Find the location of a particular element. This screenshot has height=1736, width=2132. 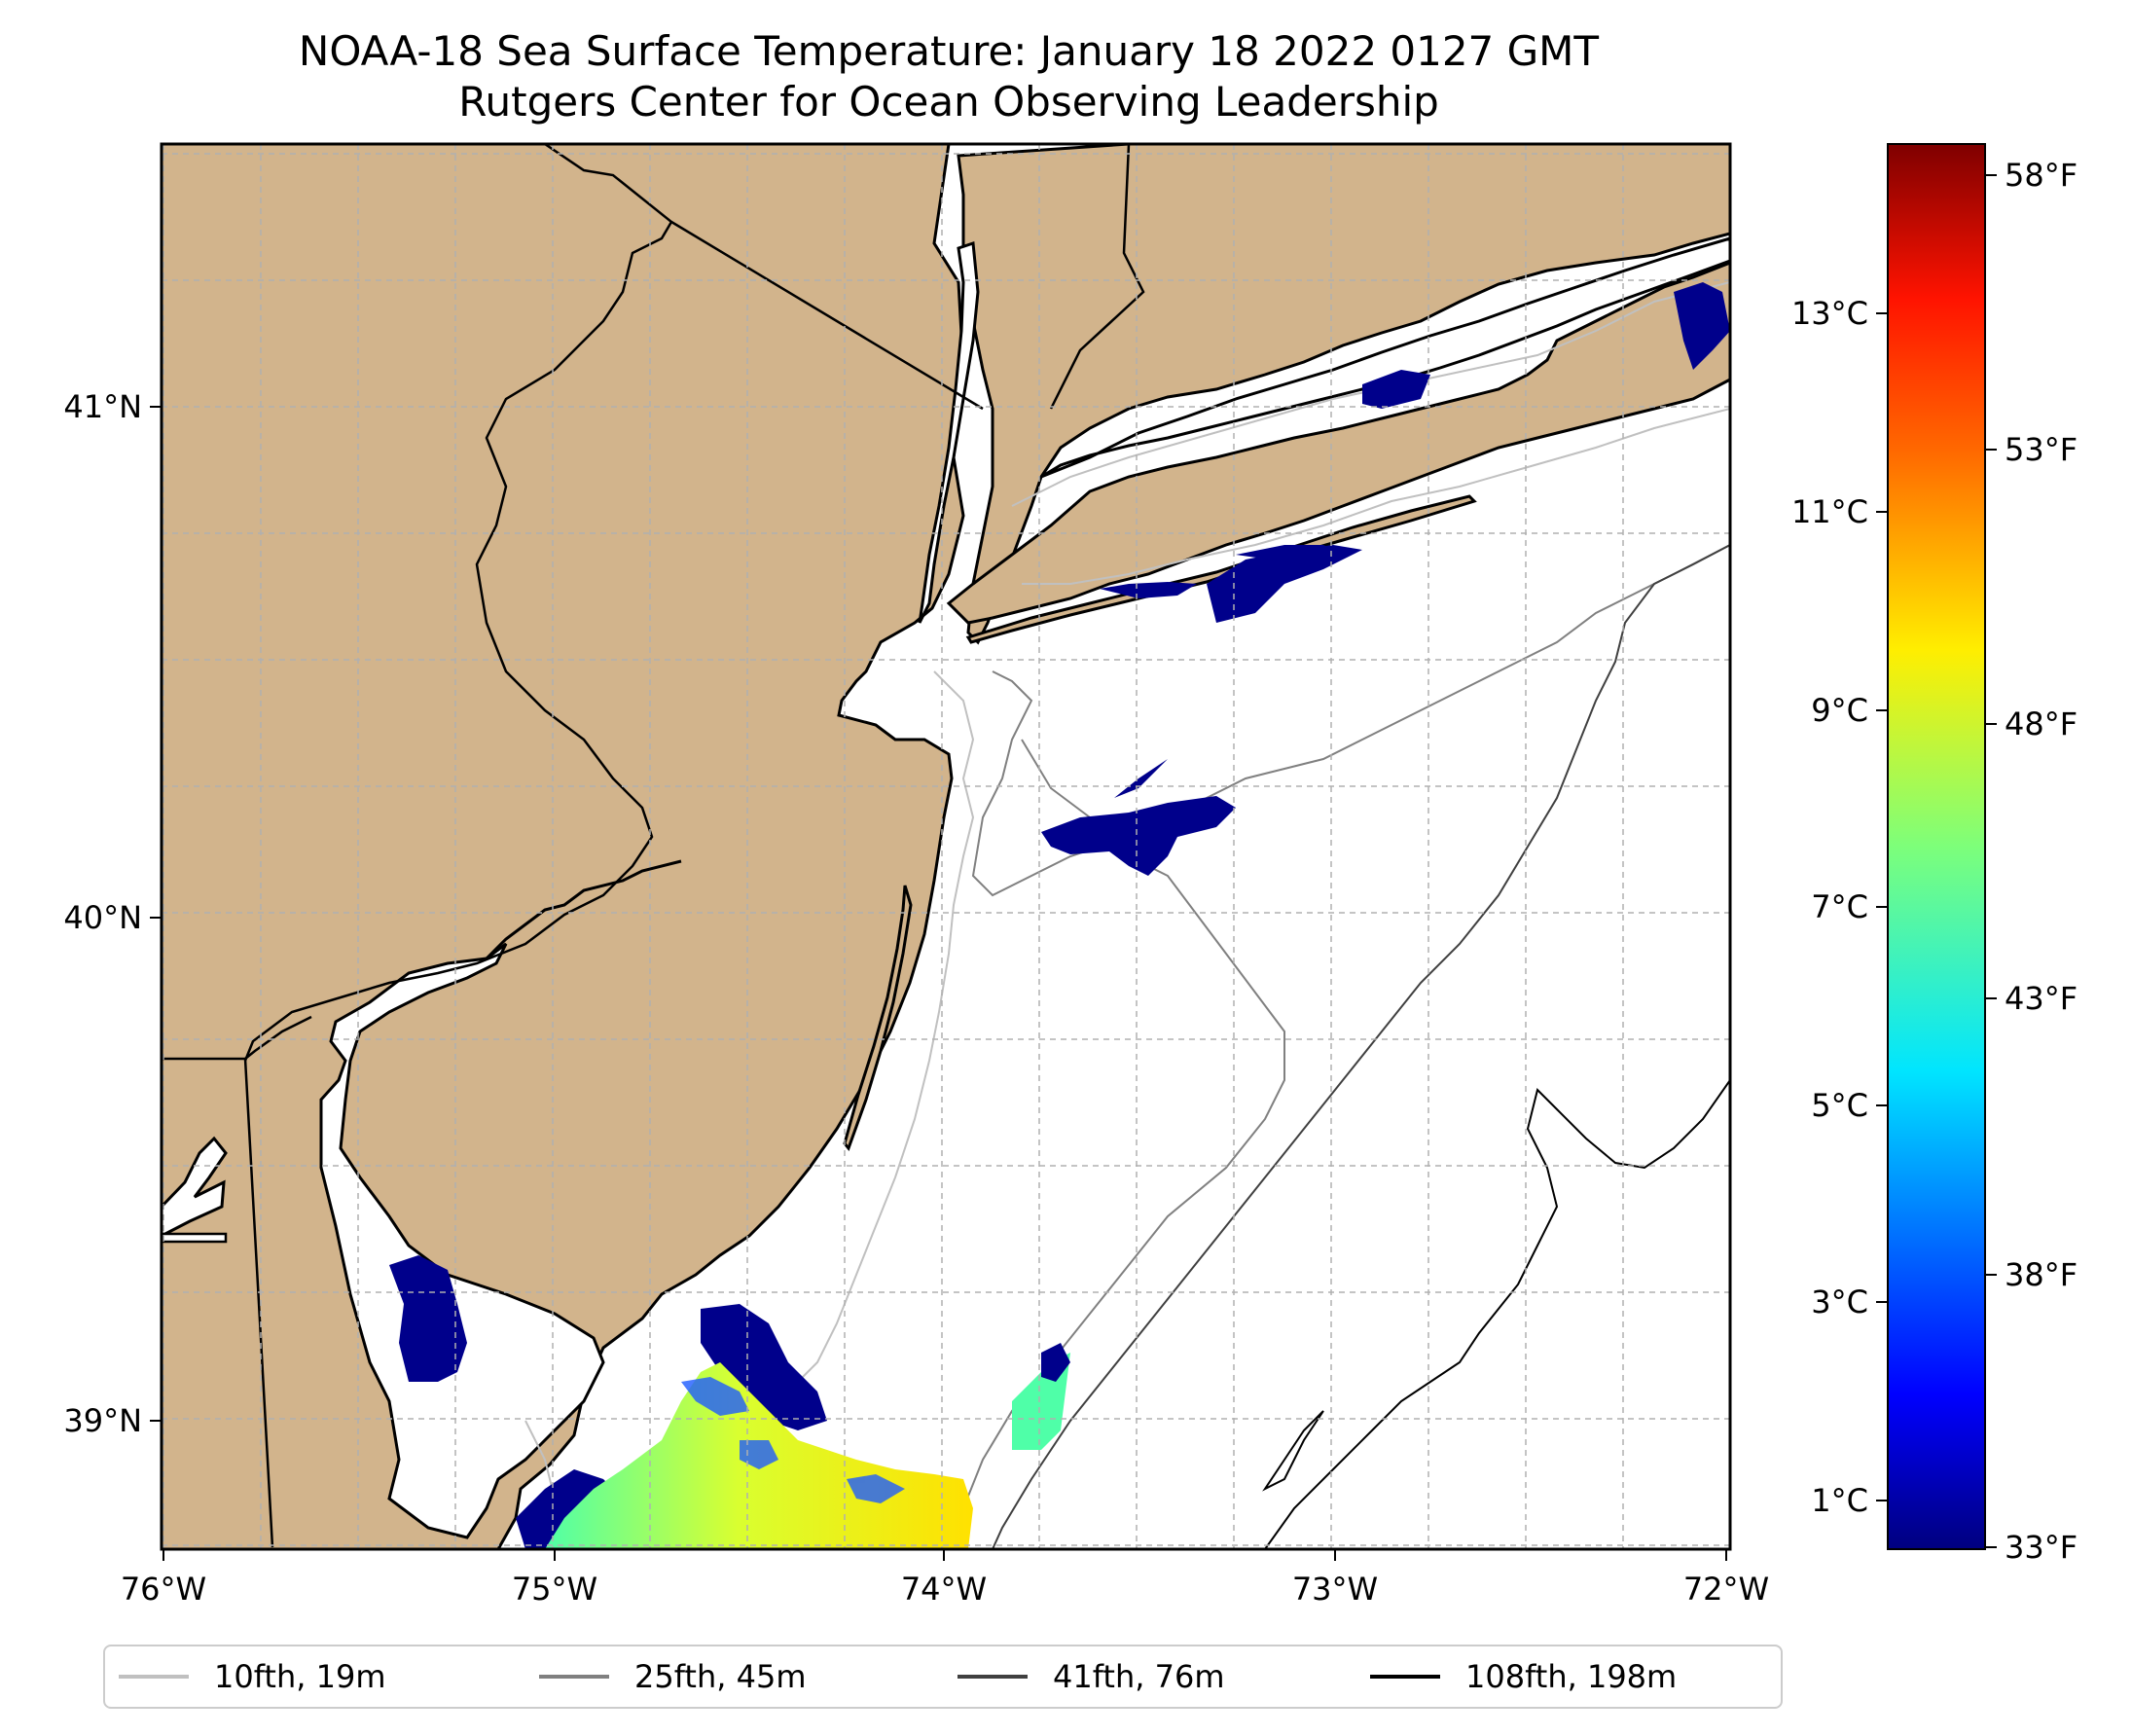

colorbar-celsius-ticks is located at coordinates (1882, 907).